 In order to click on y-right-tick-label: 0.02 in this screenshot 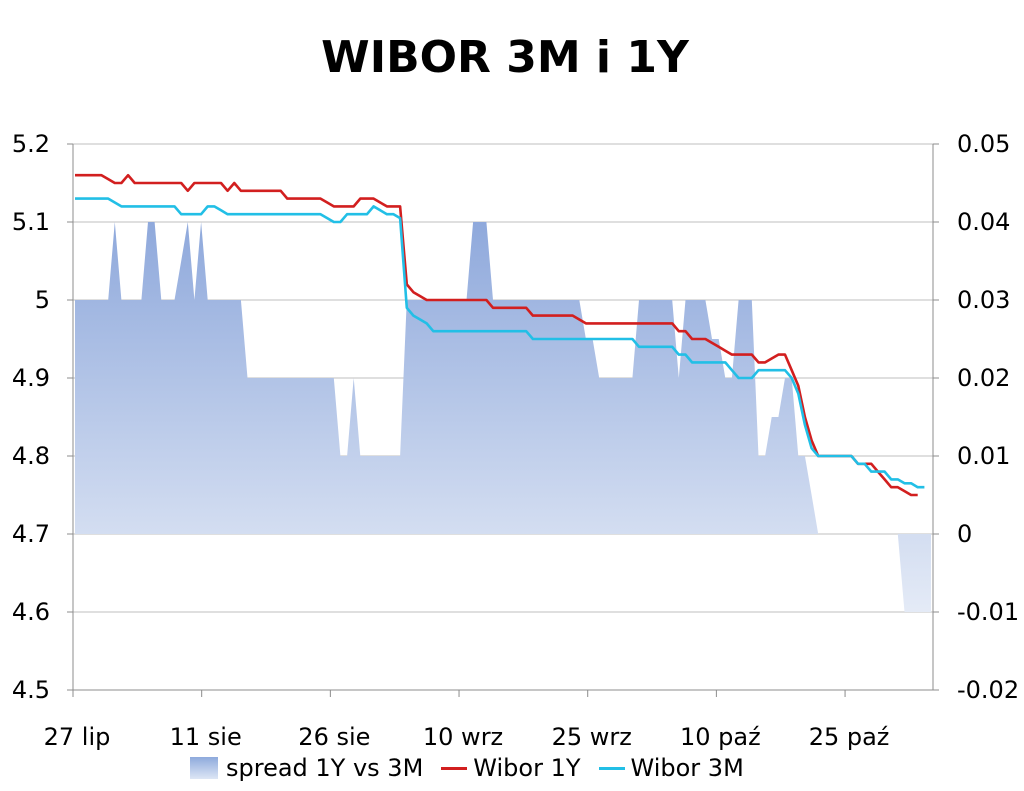, I will do `click(983, 378)`.